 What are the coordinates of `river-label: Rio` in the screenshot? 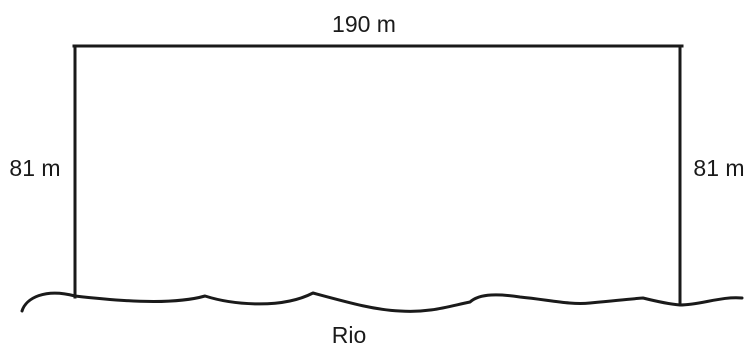 It's located at (349, 335).